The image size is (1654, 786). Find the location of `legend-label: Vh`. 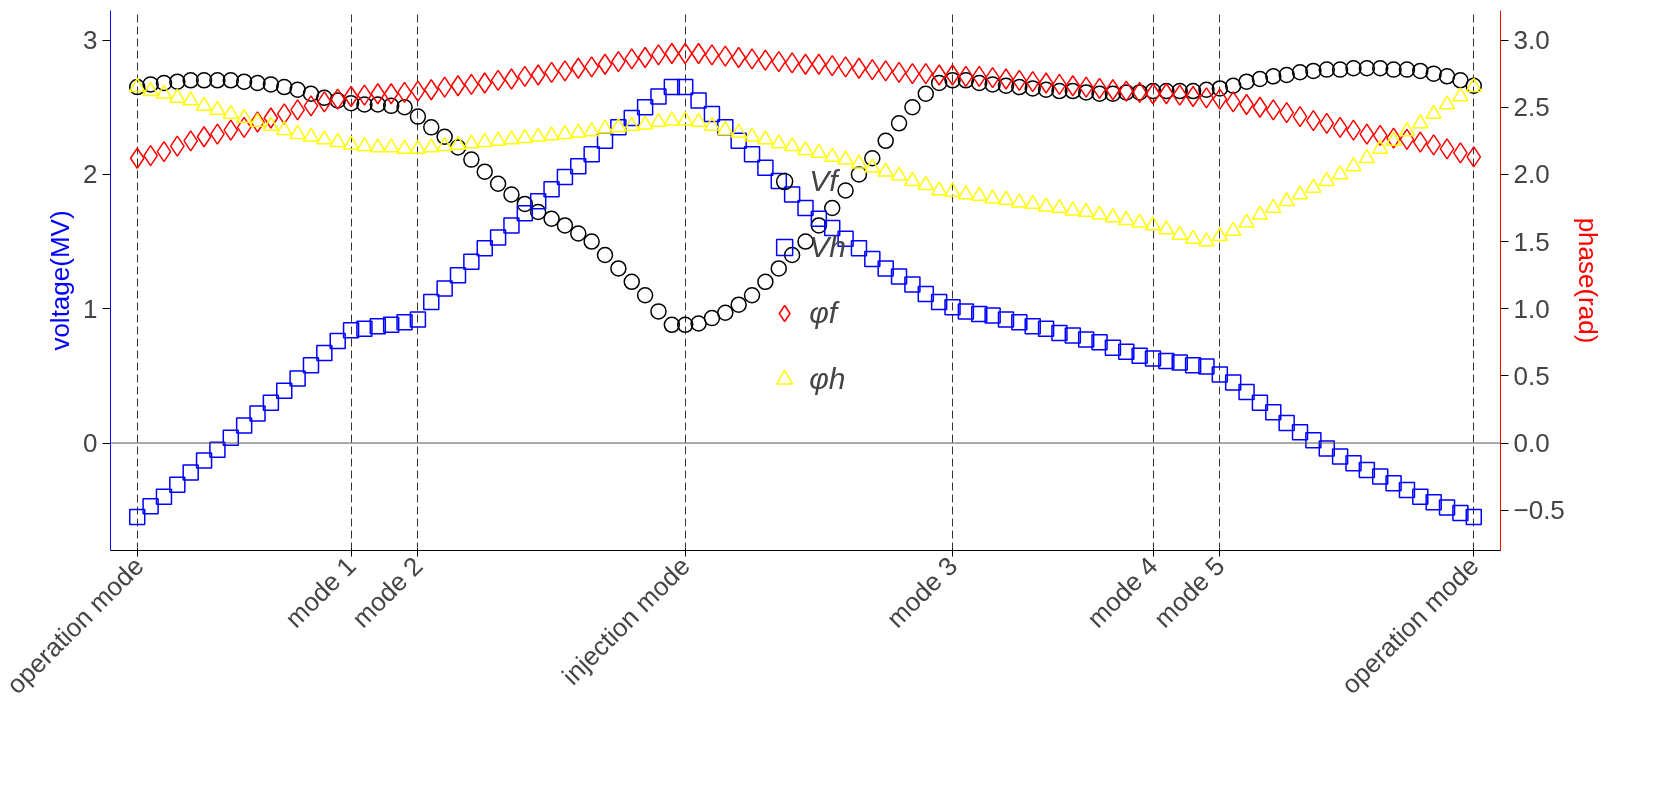

legend-label: Vh is located at coordinates (827, 247).